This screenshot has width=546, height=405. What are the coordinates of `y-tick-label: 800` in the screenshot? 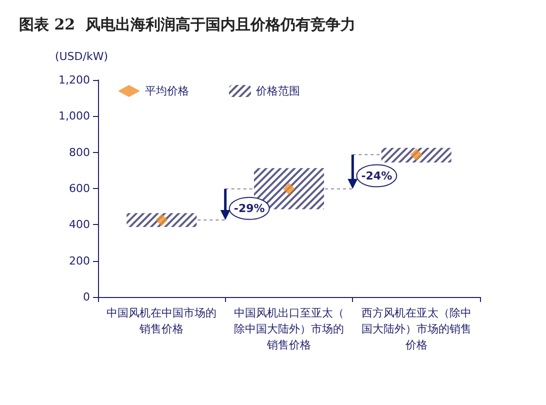 It's located at (79, 152).